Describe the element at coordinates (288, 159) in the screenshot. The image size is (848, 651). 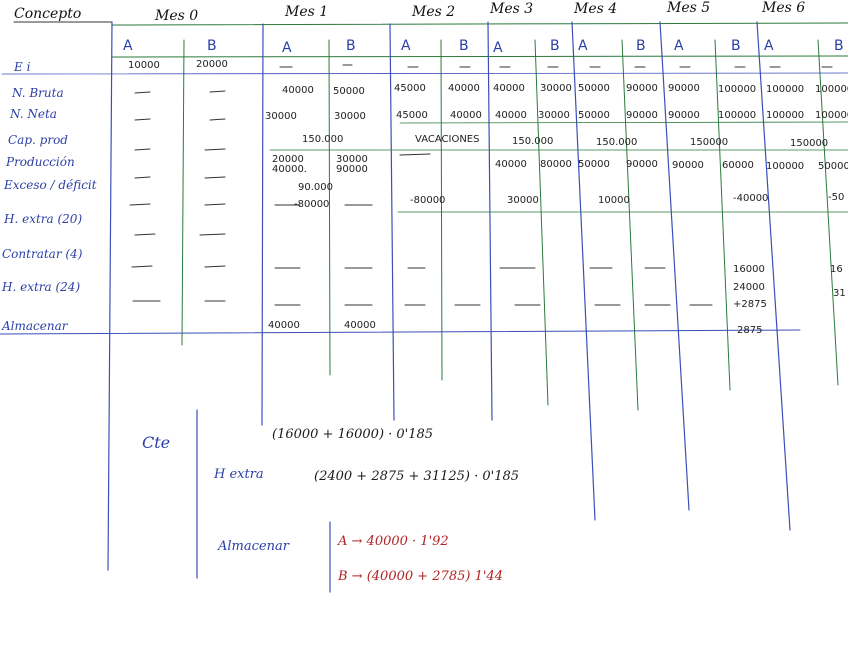
I see `cell-pr-a1: 20000` at that location.